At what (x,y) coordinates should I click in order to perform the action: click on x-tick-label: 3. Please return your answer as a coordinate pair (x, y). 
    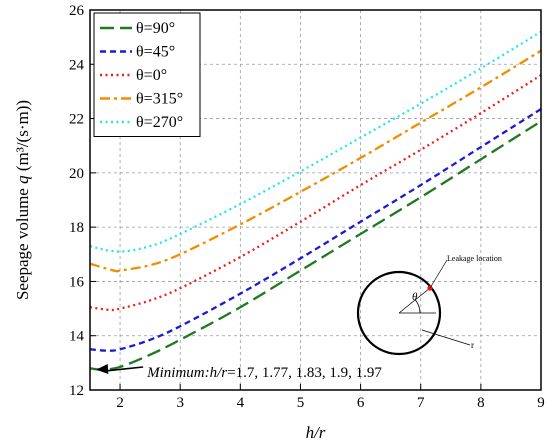
    Looking at the image, I should click on (180, 403).